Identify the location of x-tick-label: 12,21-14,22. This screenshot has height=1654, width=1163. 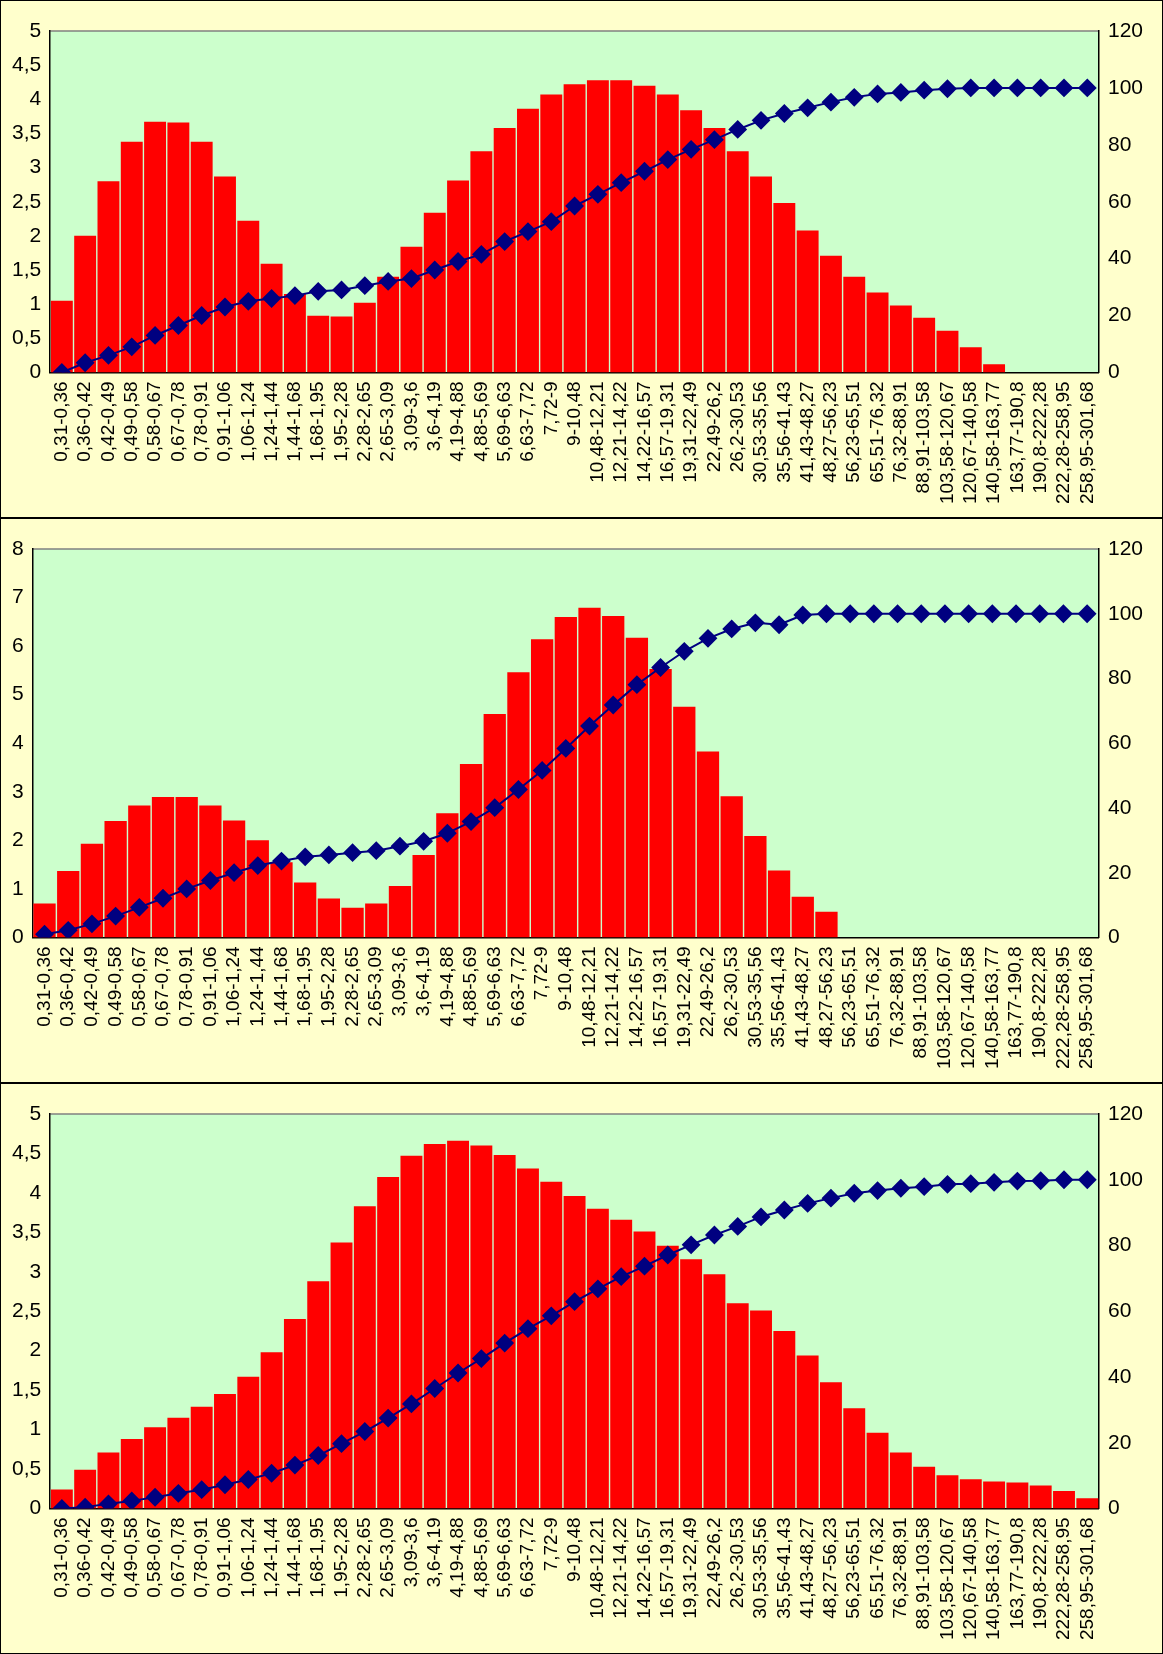
(612, 997).